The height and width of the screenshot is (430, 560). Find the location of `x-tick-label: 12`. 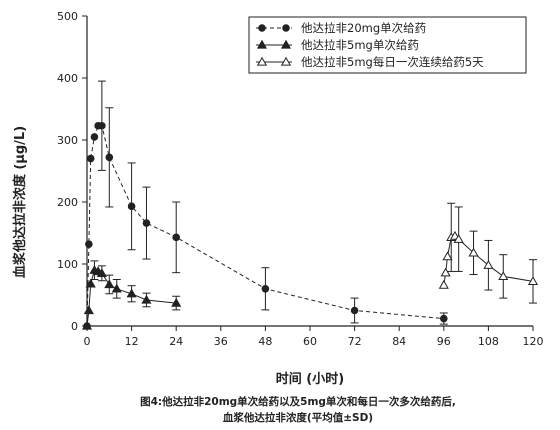

x-tick-label: 12 is located at coordinates (132, 341).